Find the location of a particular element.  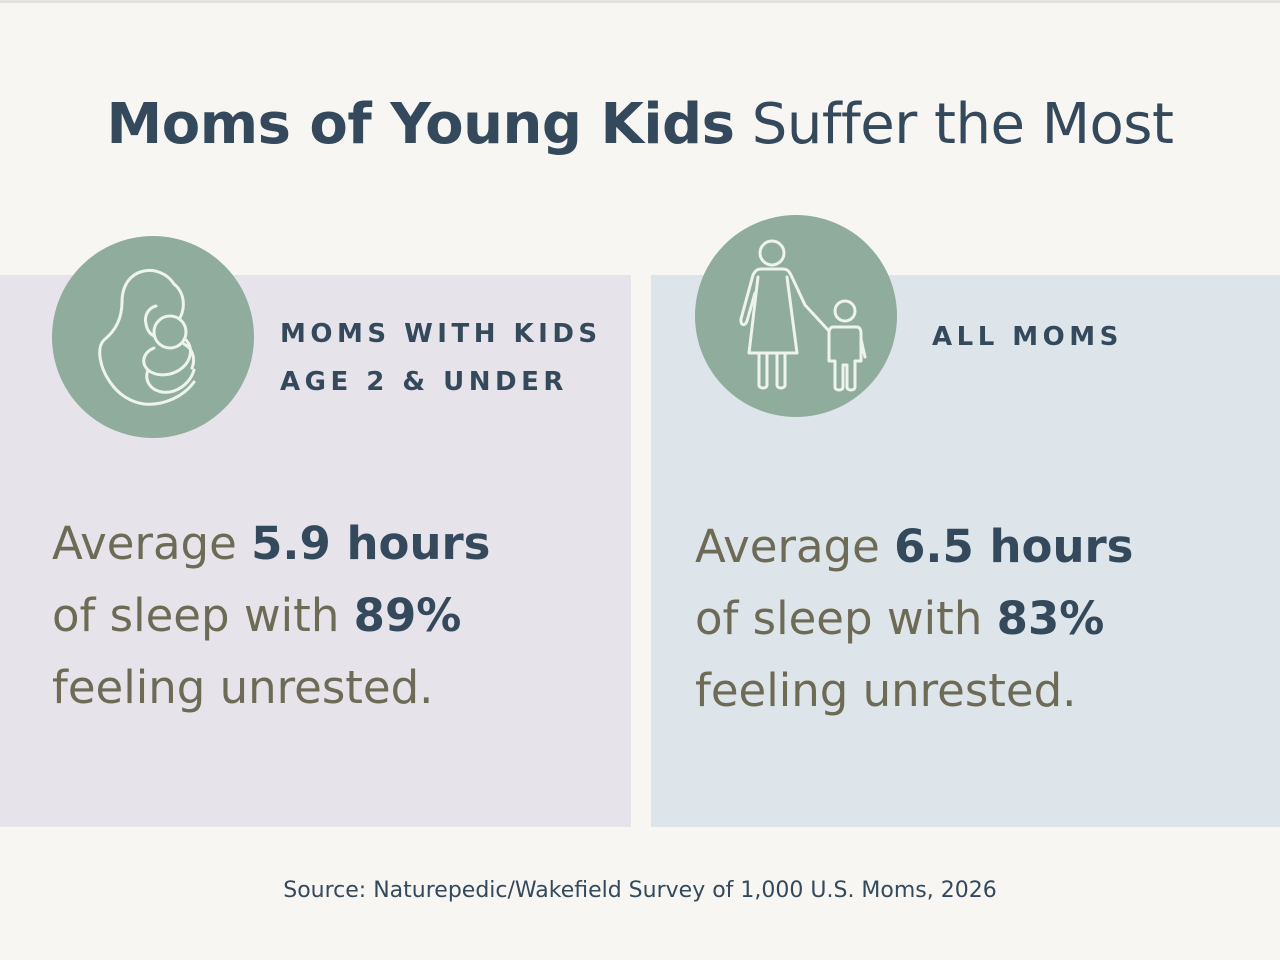

top-rule is located at coordinates (640, 1).